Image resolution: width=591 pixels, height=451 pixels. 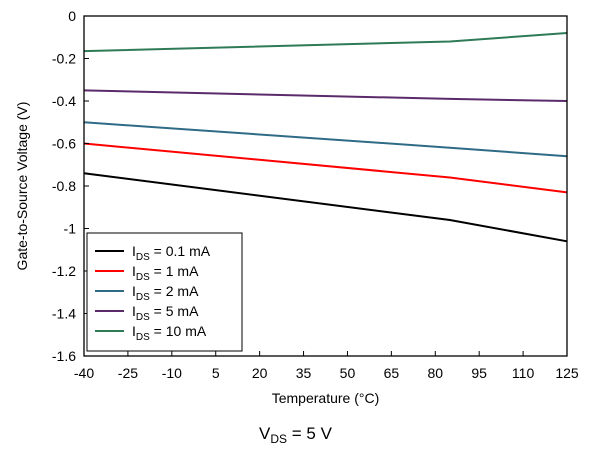 What do you see at coordinates (64, 314) in the screenshot?
I see `y-tick-label: -1.4` at bounding box center [64, 314].